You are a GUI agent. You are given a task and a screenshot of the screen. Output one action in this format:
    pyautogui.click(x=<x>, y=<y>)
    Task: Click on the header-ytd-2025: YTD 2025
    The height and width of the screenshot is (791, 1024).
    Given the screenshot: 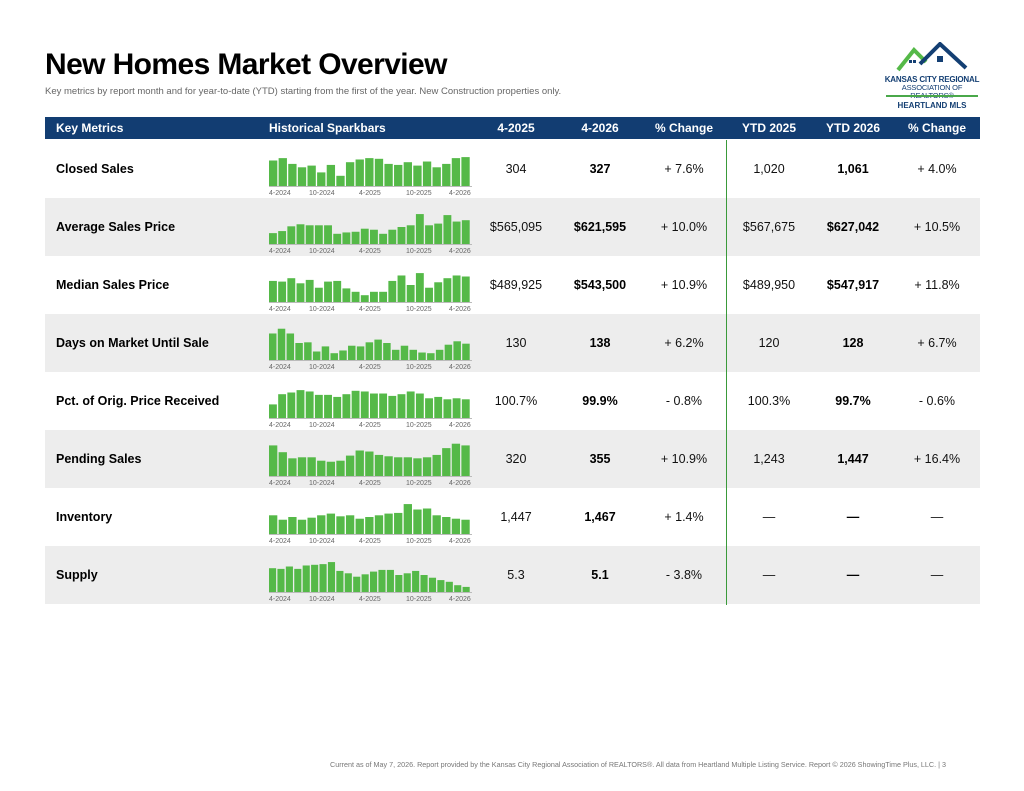 What is the action you would take?
    pyautogui.click(x=769, y=128)
    